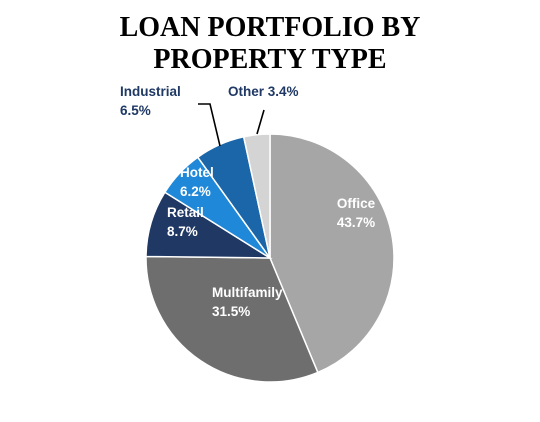 This screenshot has width=540, height=422. Describe the element at coordinates (270, 27) in the screenshot. I see `chart-title-line-1: LOAN PORTFOLIO BY` at that location.